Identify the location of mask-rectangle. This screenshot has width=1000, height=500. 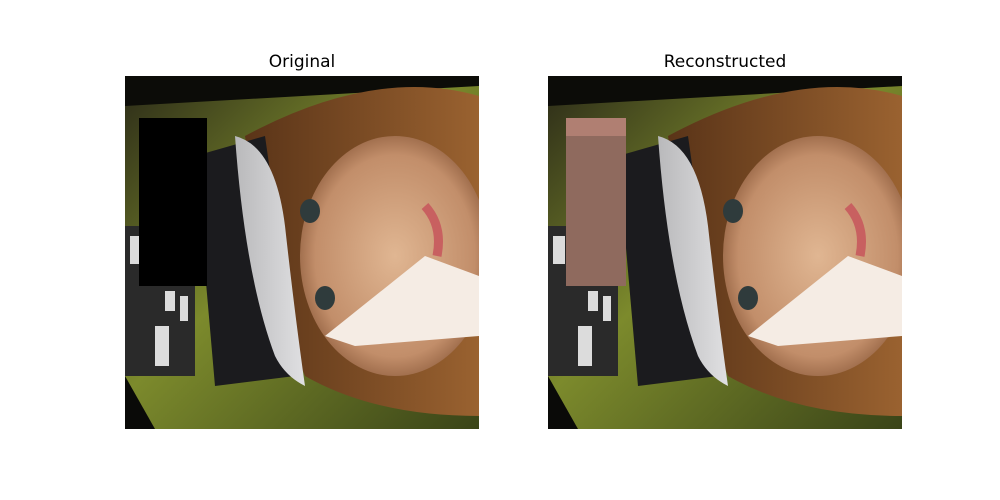
(173, 202).